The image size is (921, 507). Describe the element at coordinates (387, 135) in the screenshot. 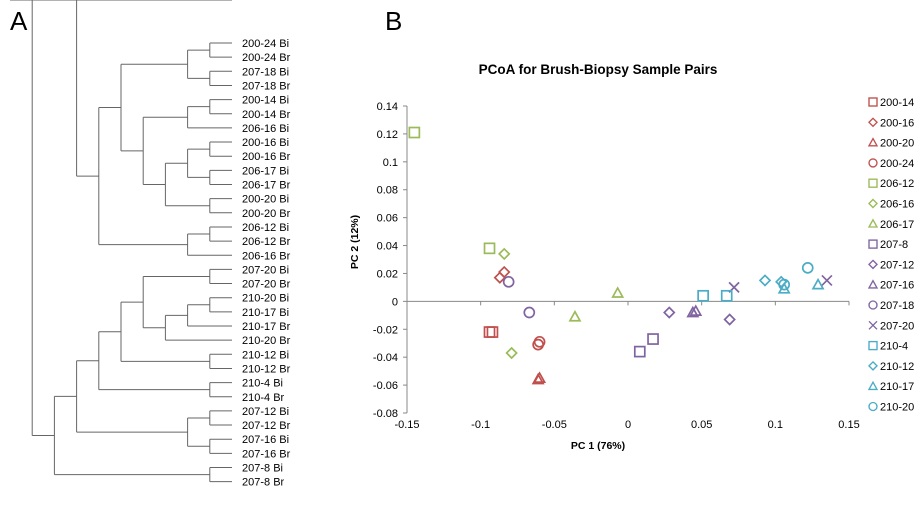

I see `y-tick-label: 0.12` at that location.